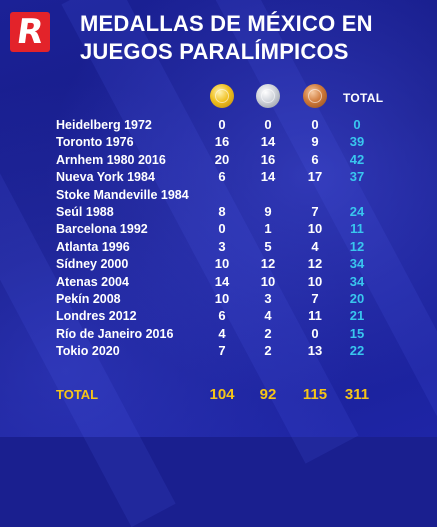 This screenshot has width=437, height=527. I want to click on row-bronze: 12, so click(315, 264).